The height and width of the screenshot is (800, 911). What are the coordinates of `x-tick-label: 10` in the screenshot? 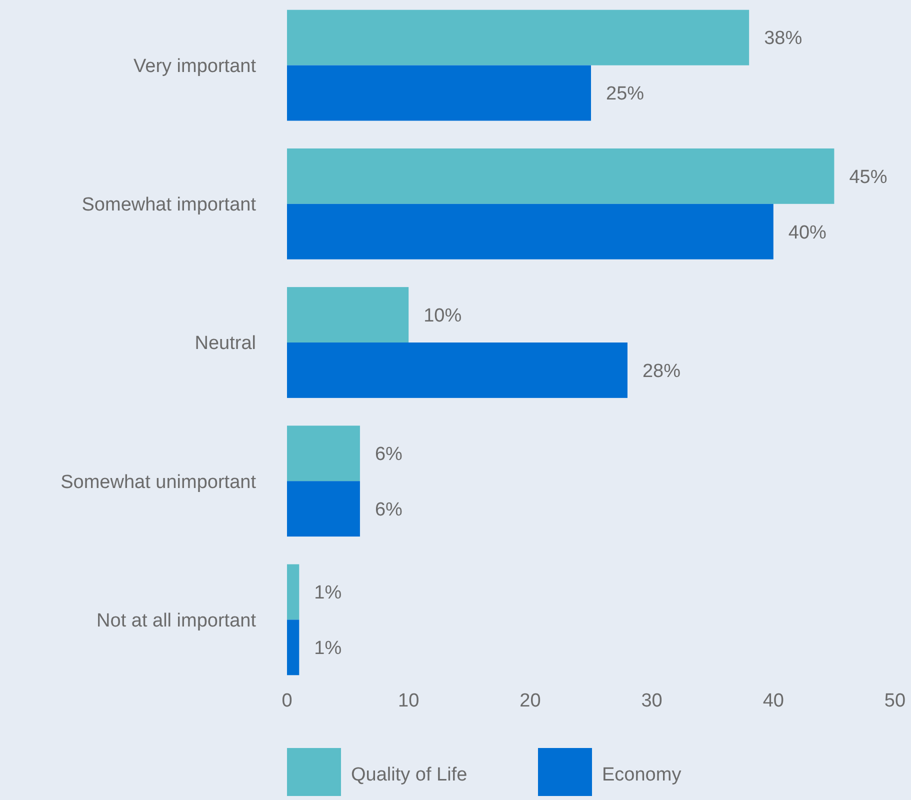 It's located at (409, 701).